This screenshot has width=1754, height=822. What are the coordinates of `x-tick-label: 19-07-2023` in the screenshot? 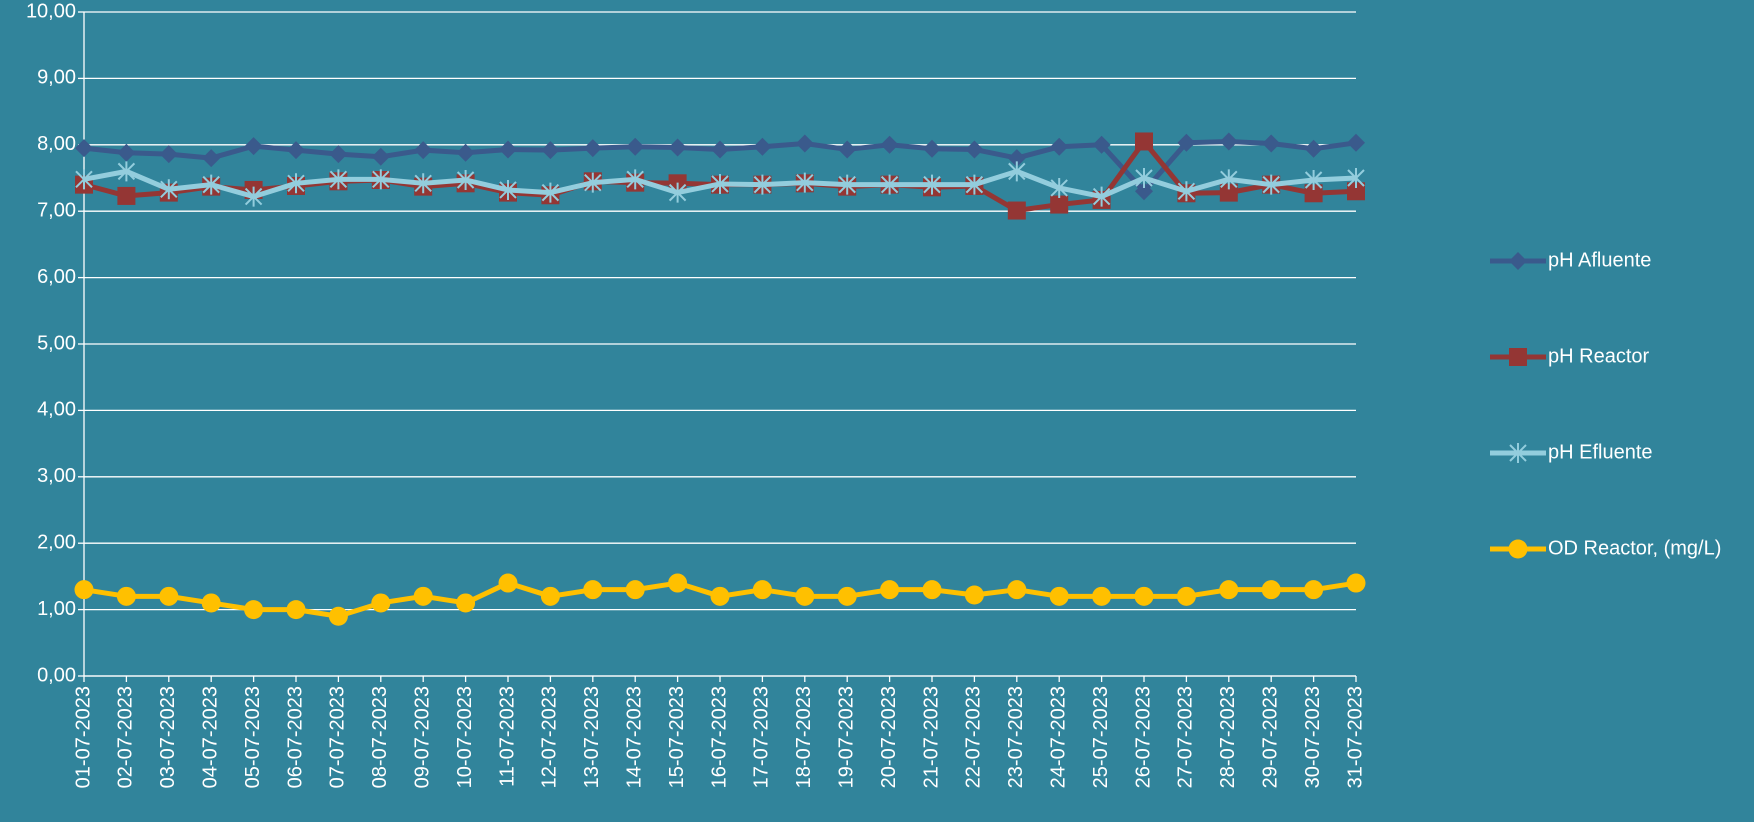 It's located at (846, 737).